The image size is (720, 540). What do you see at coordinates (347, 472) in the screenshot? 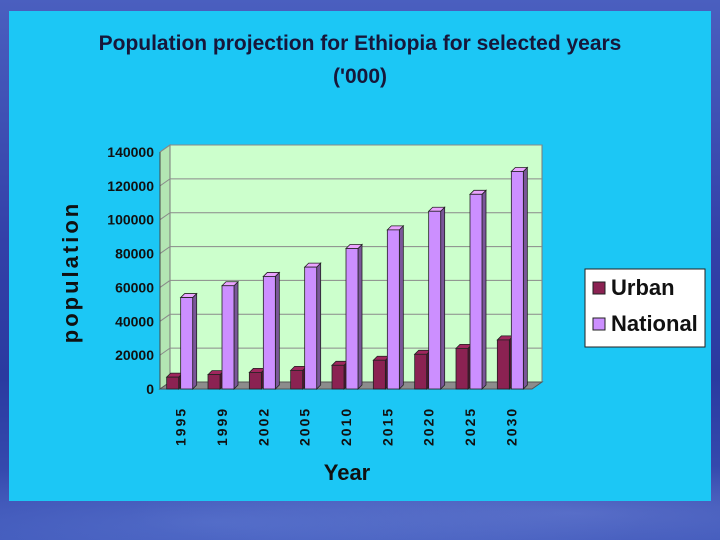
I see `x-axis-label: Year` at bounding box center [347, 472].